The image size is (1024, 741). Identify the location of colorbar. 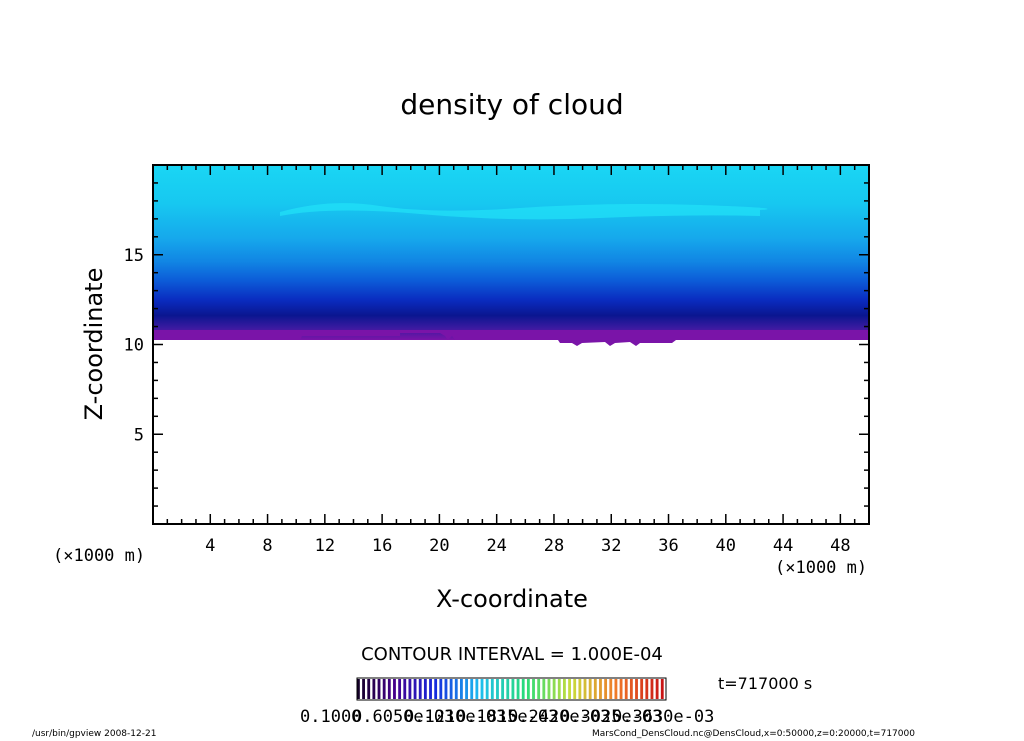
(510, 689).